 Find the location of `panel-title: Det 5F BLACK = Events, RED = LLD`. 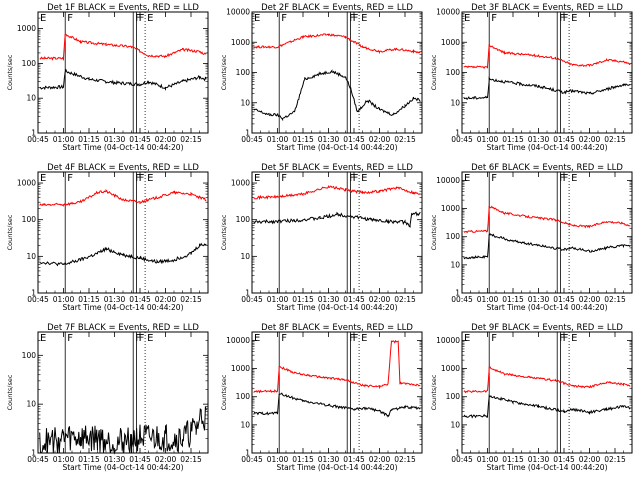

panel-title: Det 5F BLACK = Events, RED = LLD is located at coordinates (337, 168).